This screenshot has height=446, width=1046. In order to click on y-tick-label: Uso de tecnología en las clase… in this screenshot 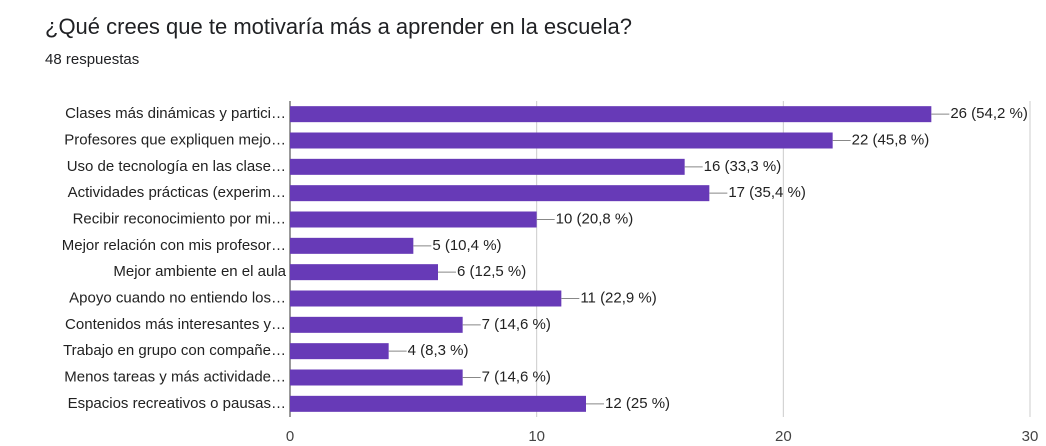, I will do `click(176, 166)`.